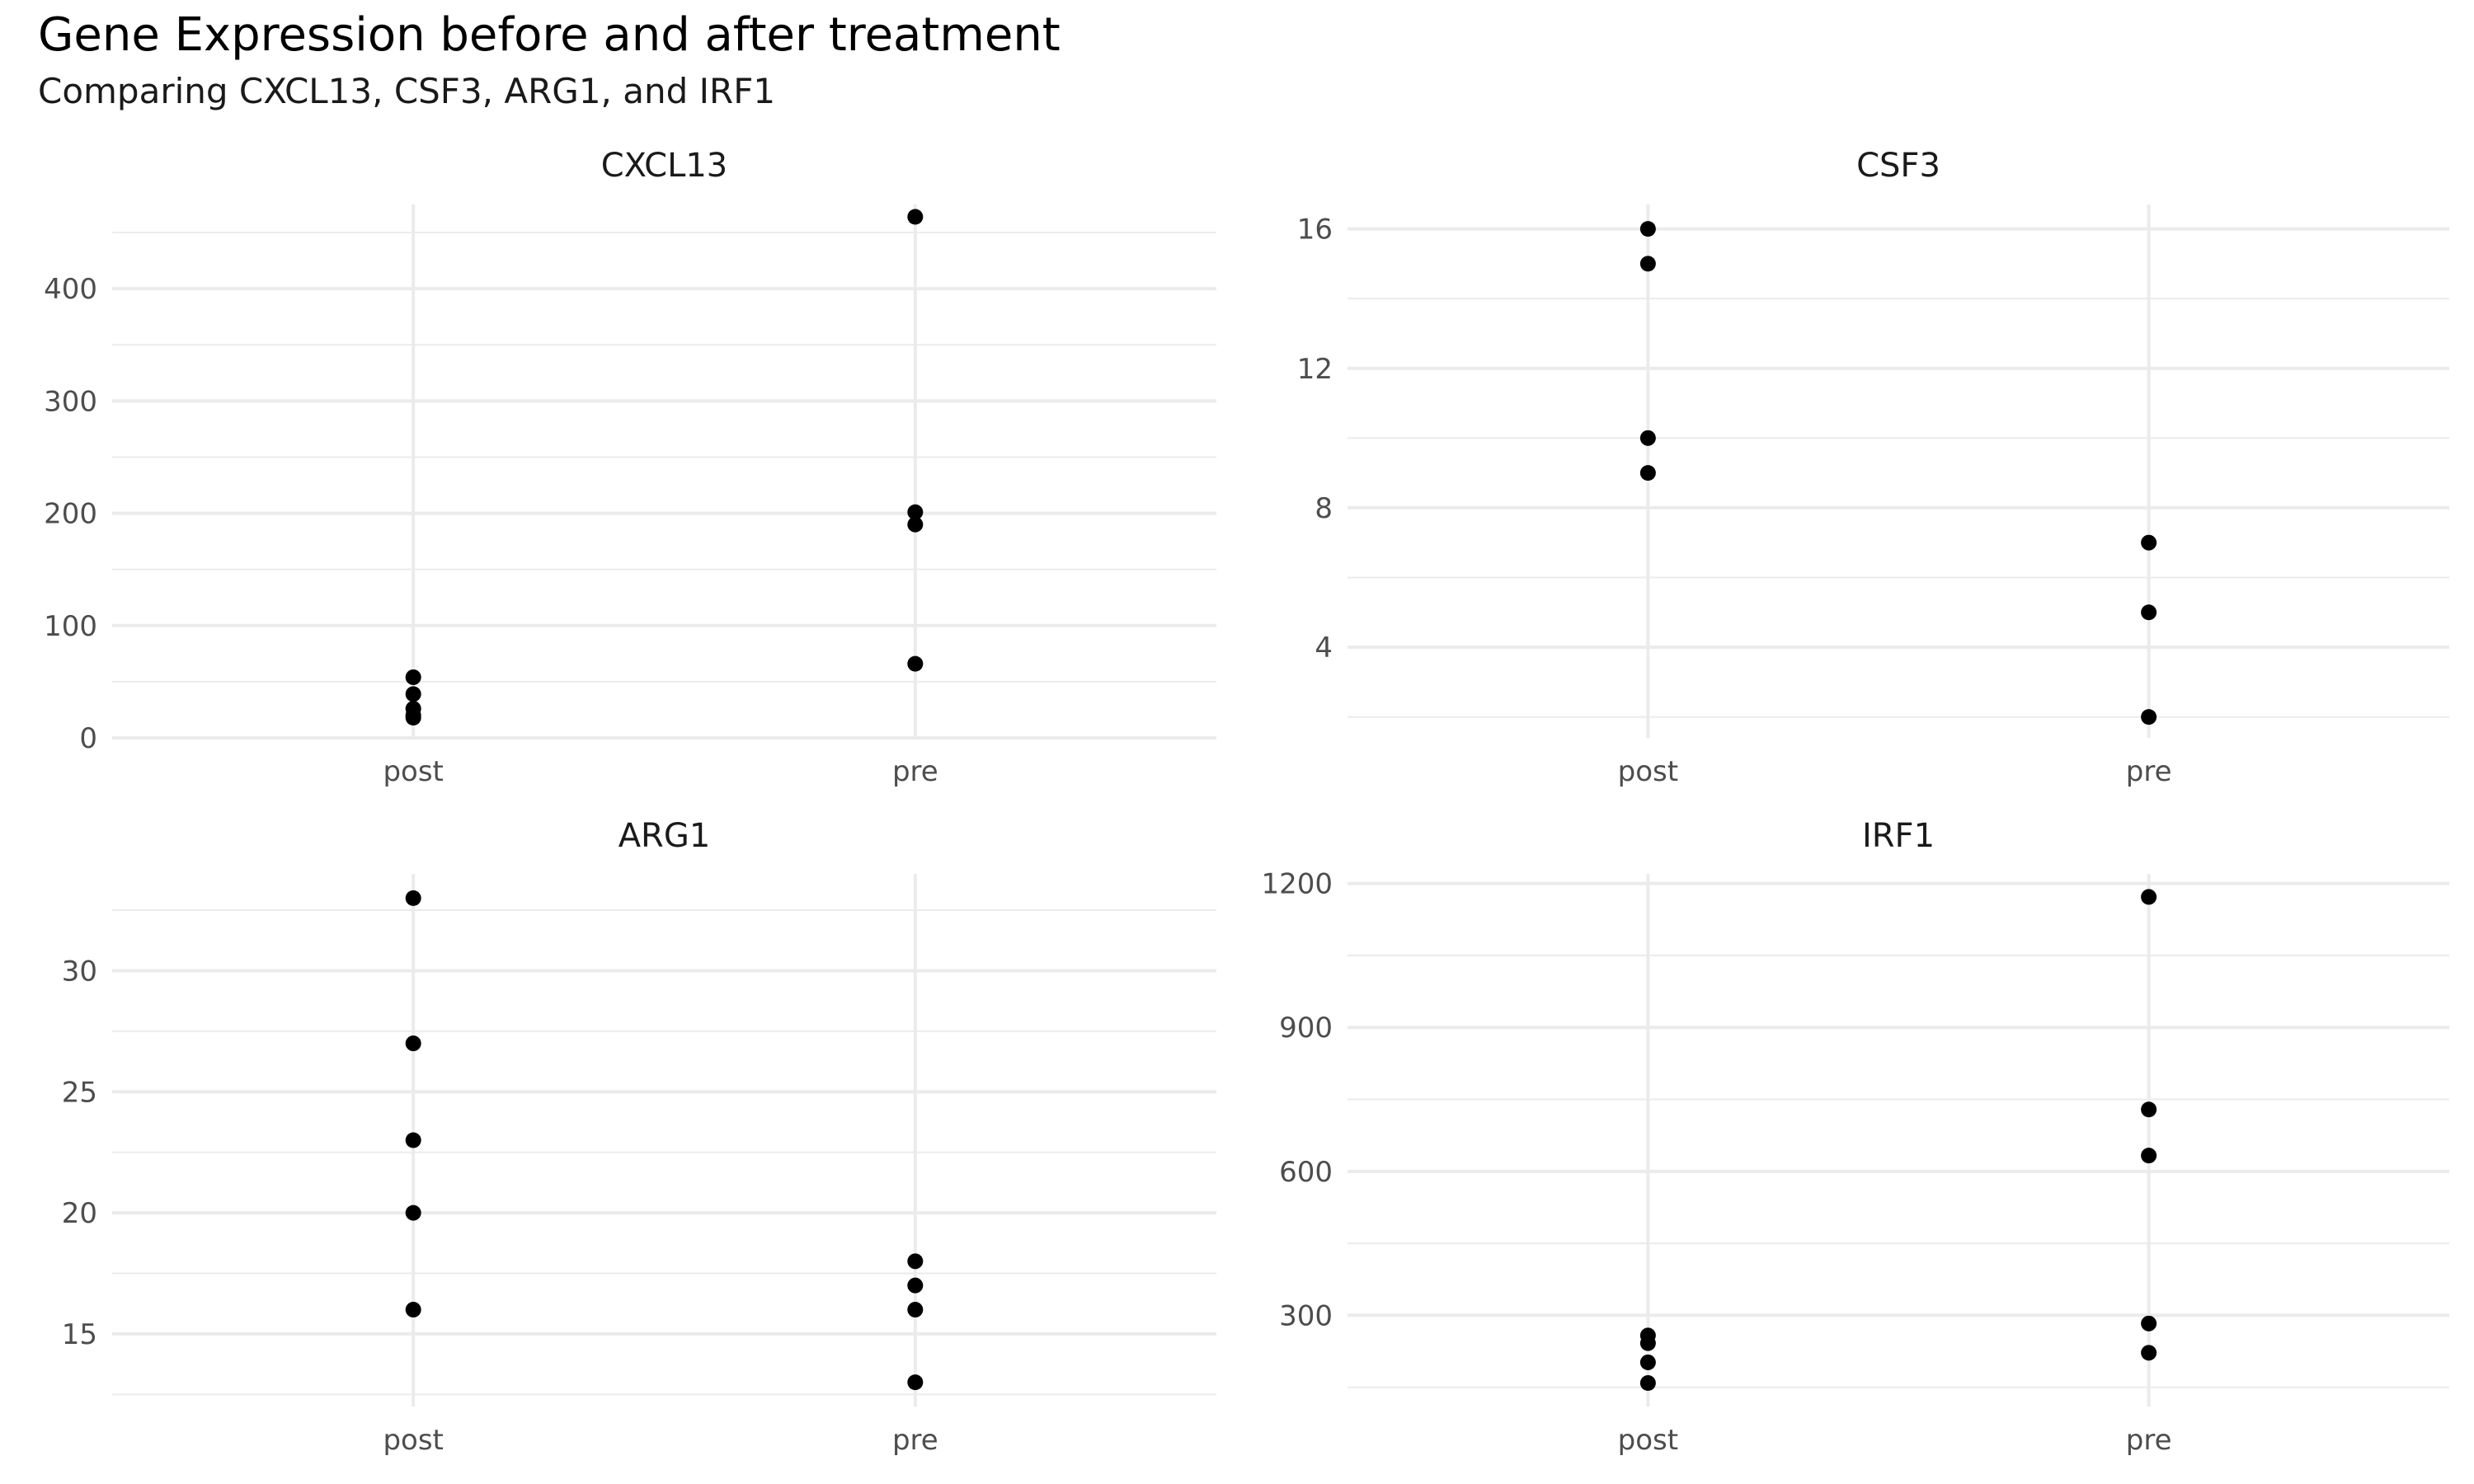  Describe the element at coordinates (1898, 166) in the screenshot. I see `panel-title-csf3: CSF3` at that location.